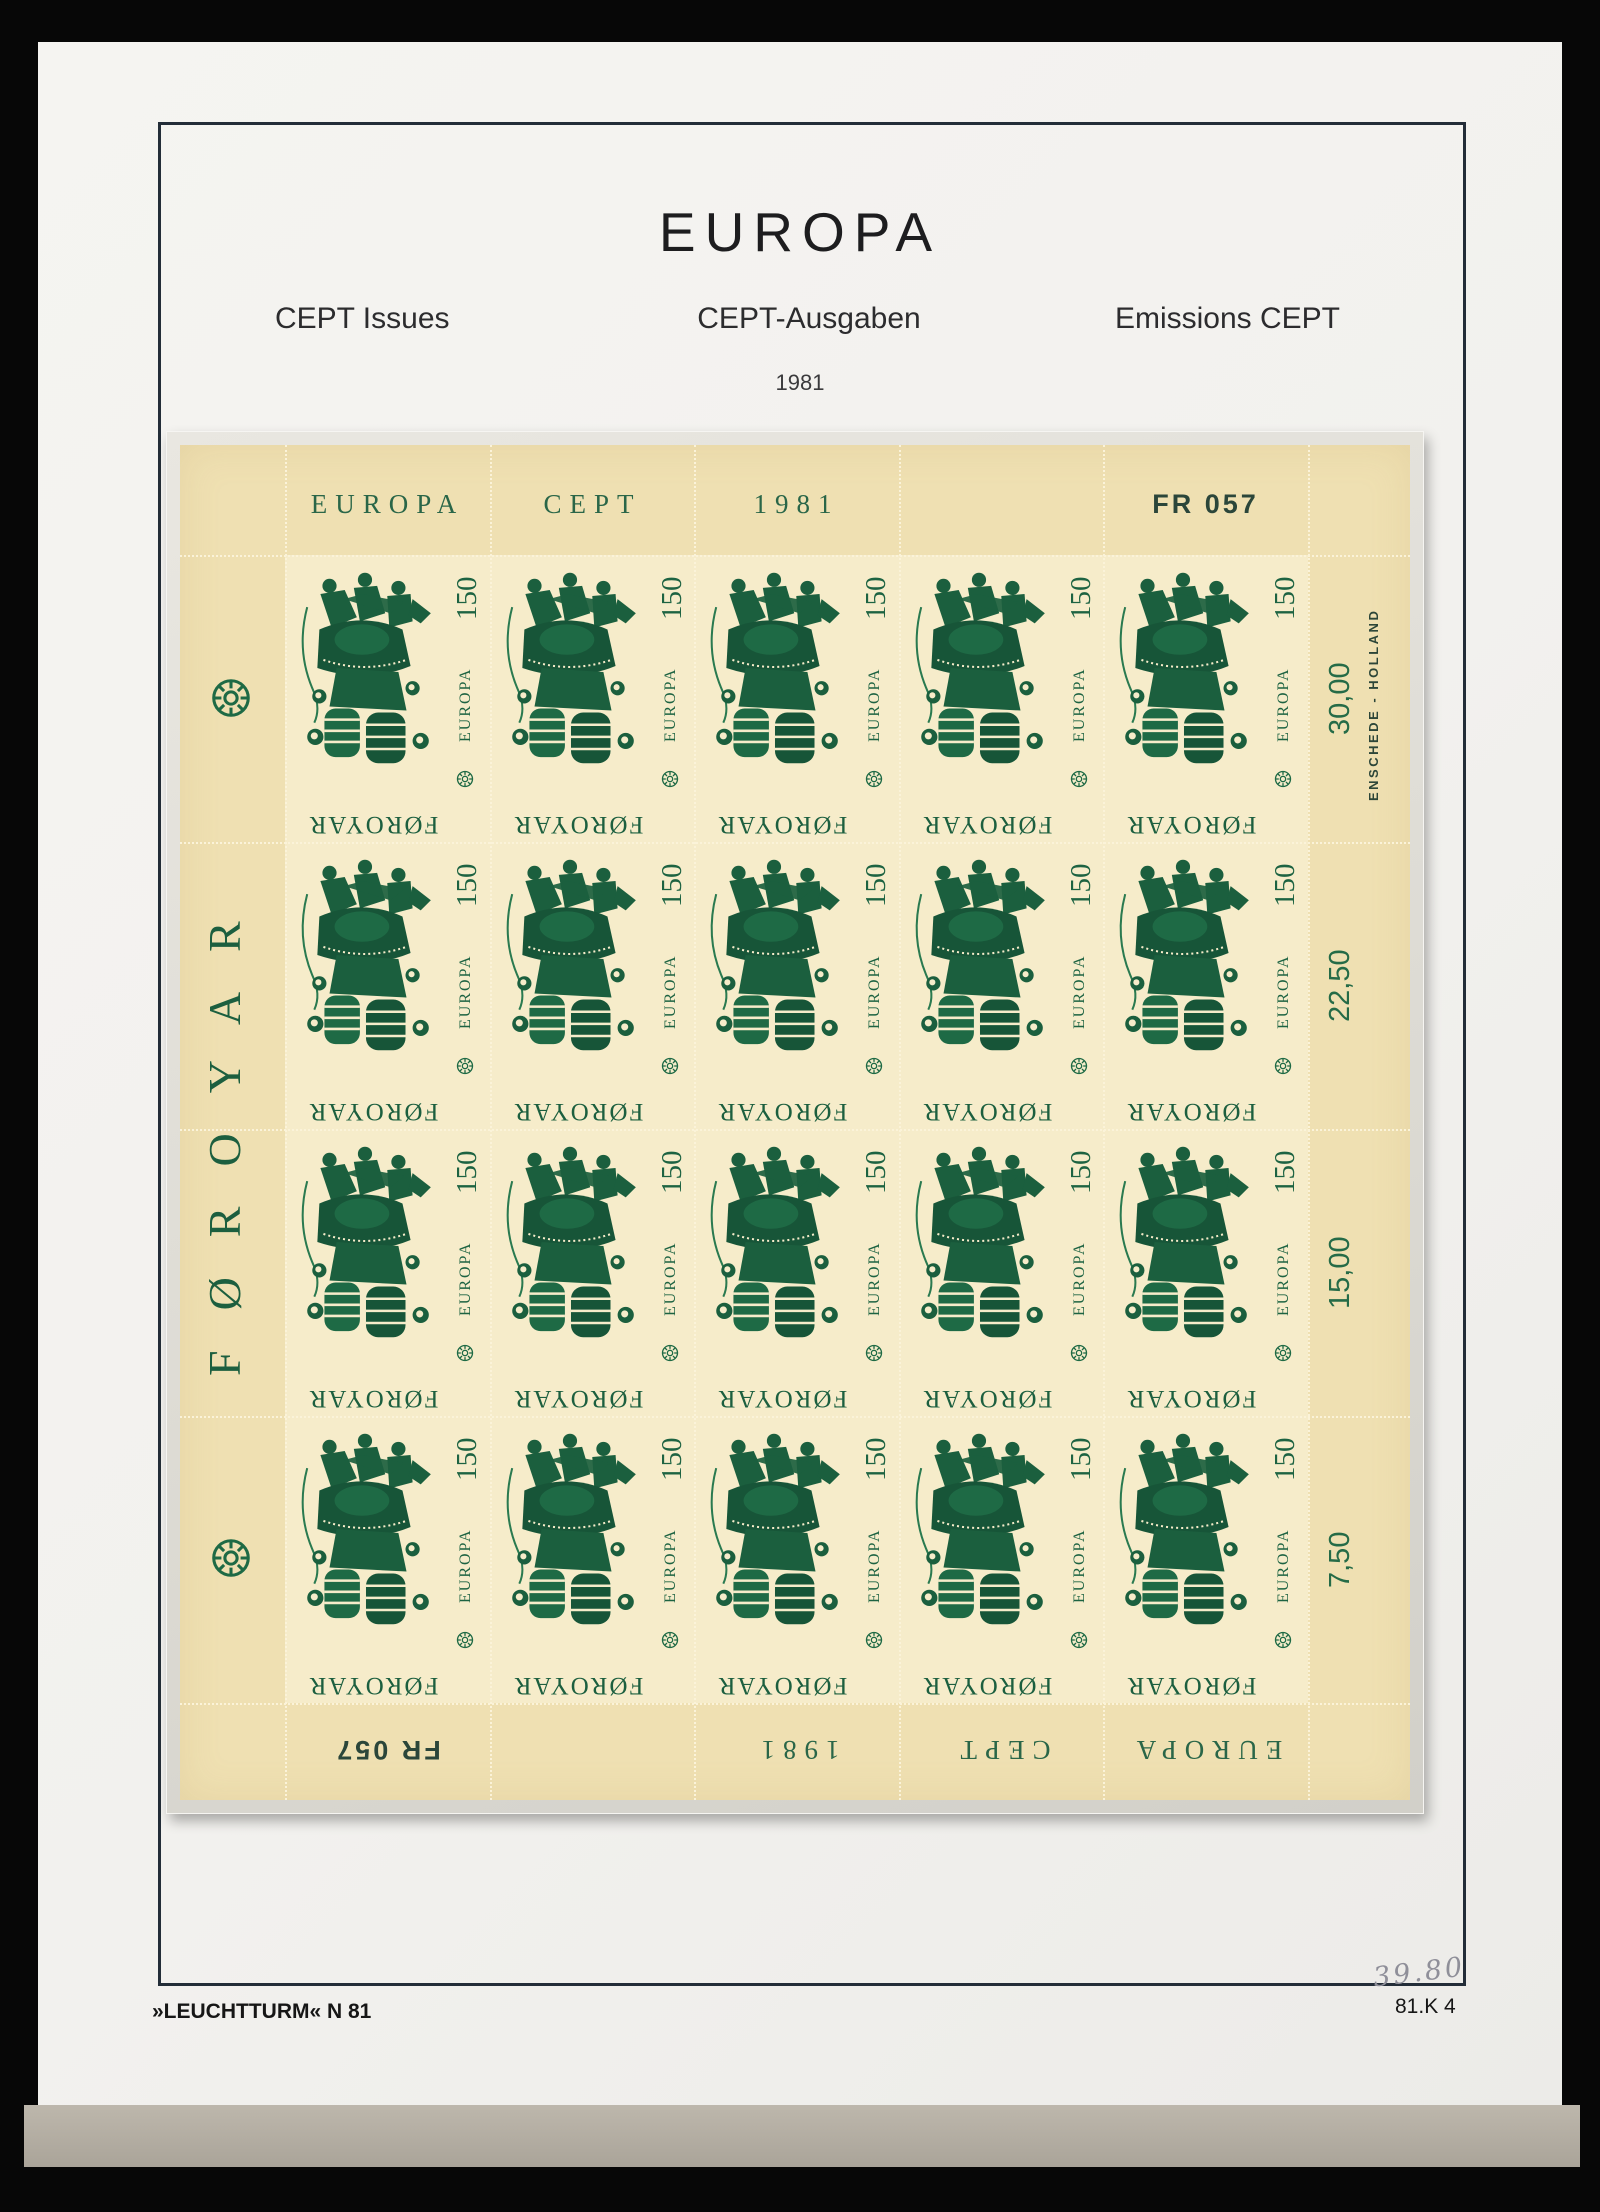 The image size is (1600, 2212). I want to click on row-value: 22,50, so click(1340, 985).